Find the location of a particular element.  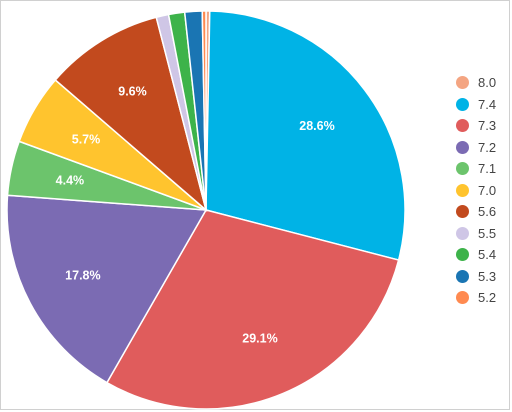

slice-label-7-1: 4.4% is located at coordinates (70, 181).